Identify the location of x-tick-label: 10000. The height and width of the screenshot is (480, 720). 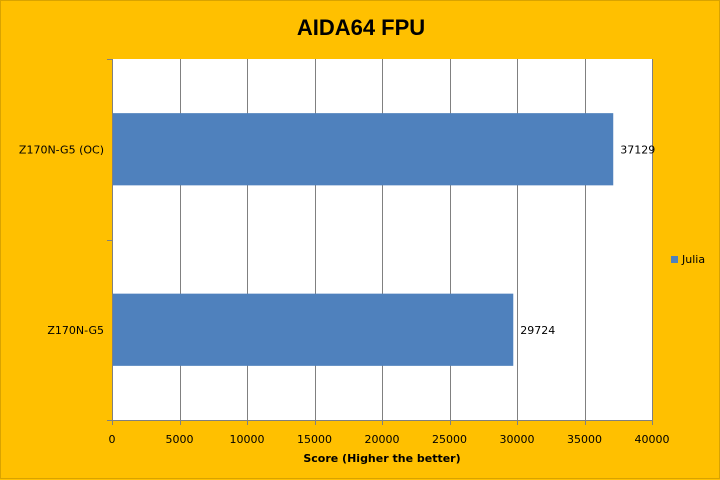
(247, 439).